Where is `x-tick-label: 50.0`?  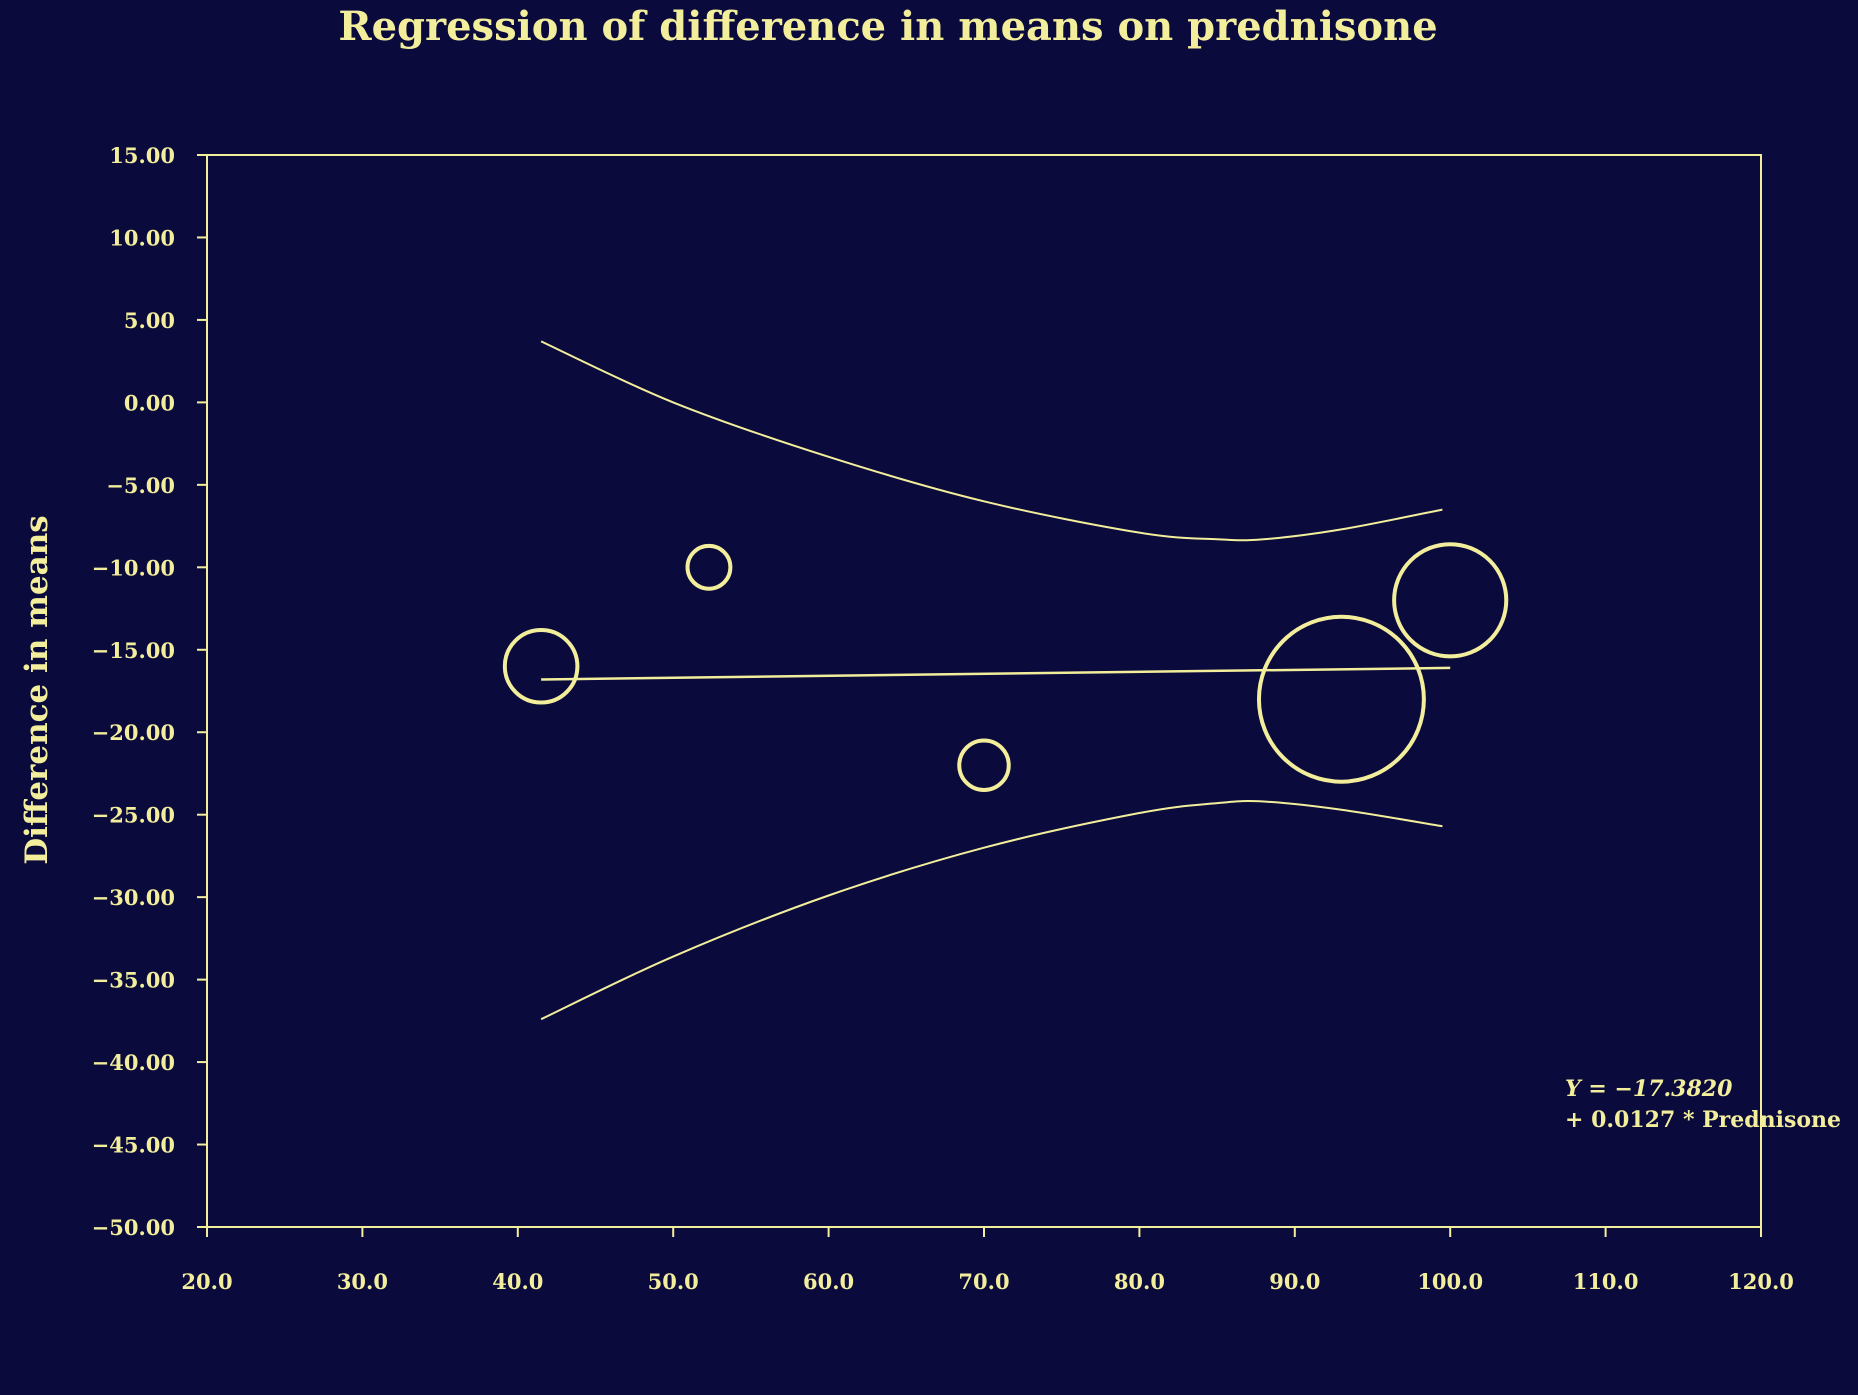 x-tick-label: 50.0 is located at coordinates (673, 1281).